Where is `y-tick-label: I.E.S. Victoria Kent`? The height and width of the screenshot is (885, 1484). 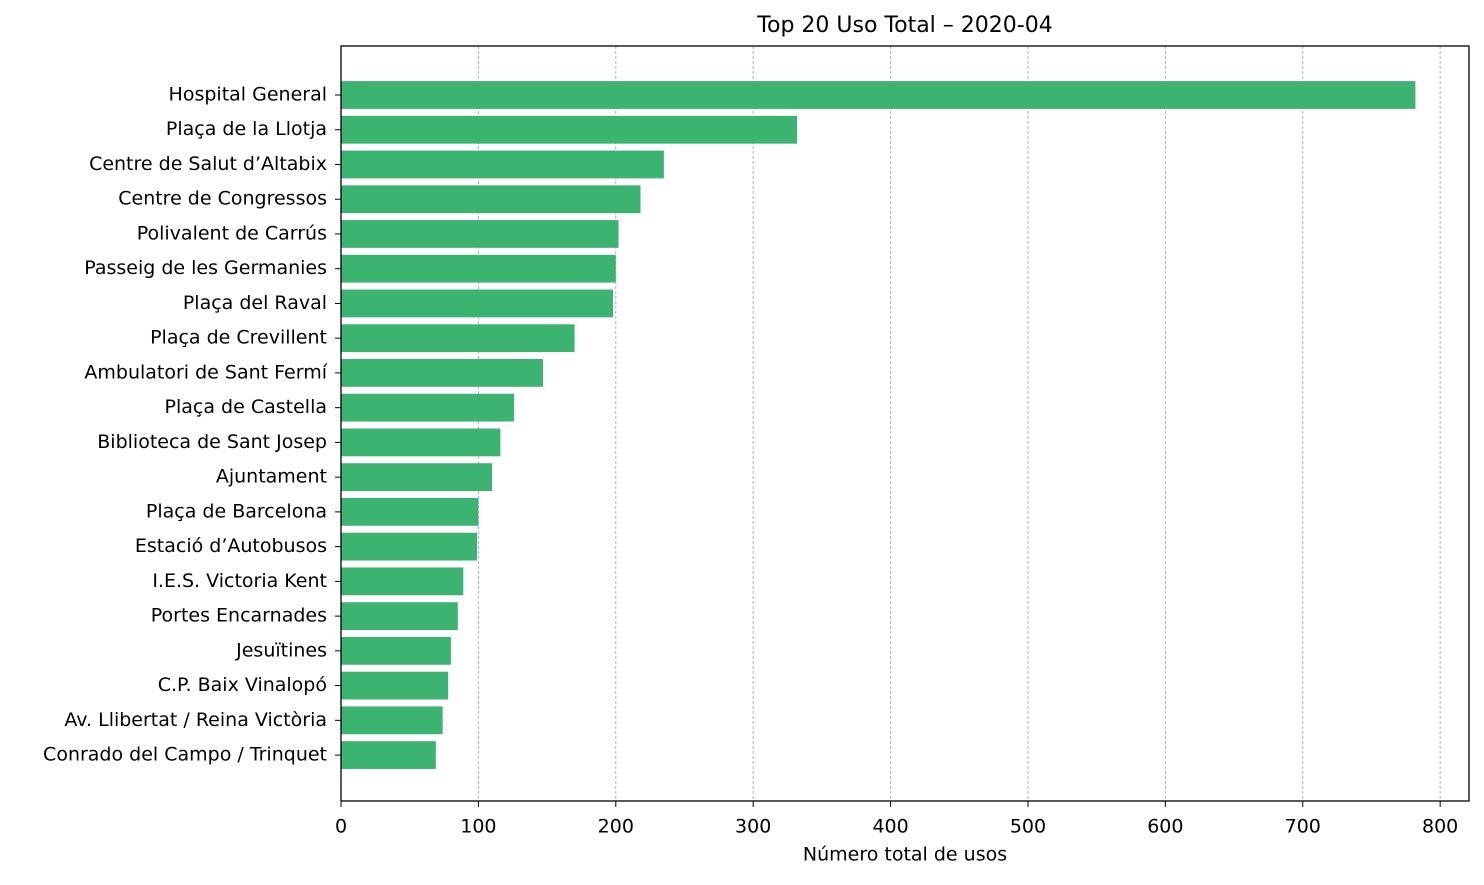 y-tick-label: I.E.S. Victoria Kent is located at coordinates (239, 581).